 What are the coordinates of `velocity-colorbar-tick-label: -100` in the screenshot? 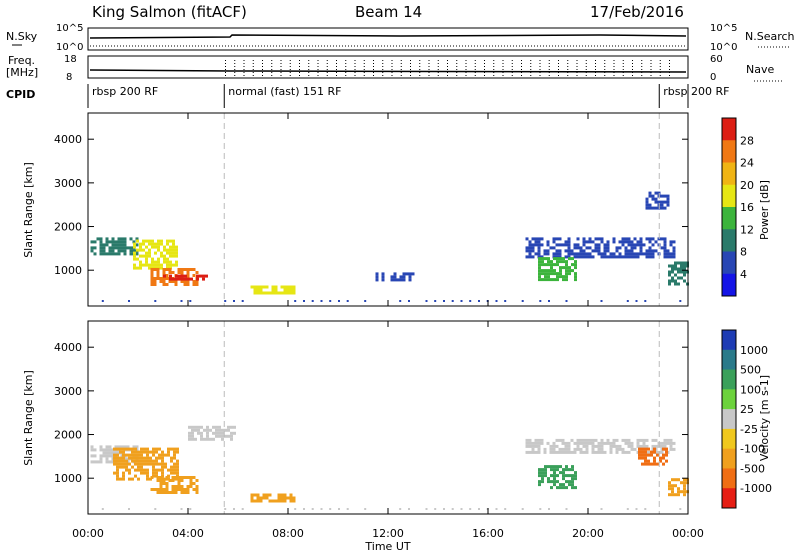 It's located at (752, 449).